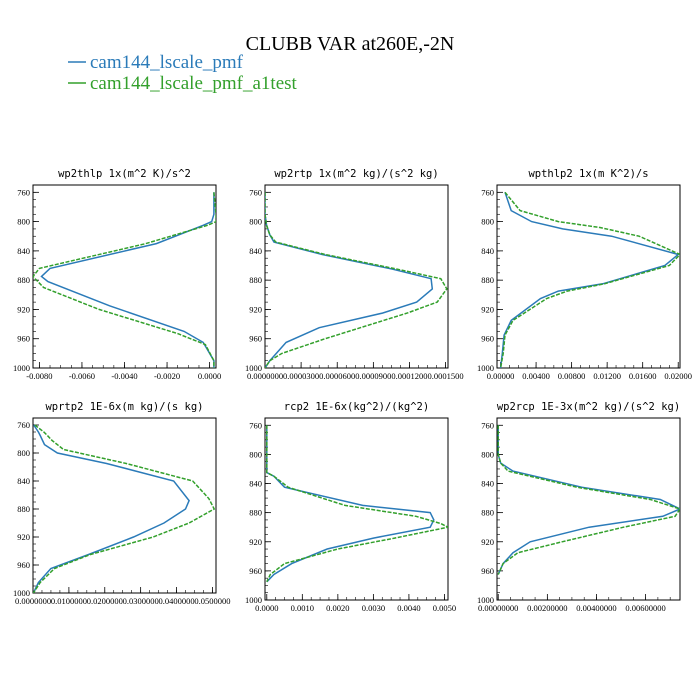 The height and width of the screenshot is (700, 700). Describe the element at coordinates (350, 504) in the screenshot. I see `series-line-rcp2-pmf` at that location.